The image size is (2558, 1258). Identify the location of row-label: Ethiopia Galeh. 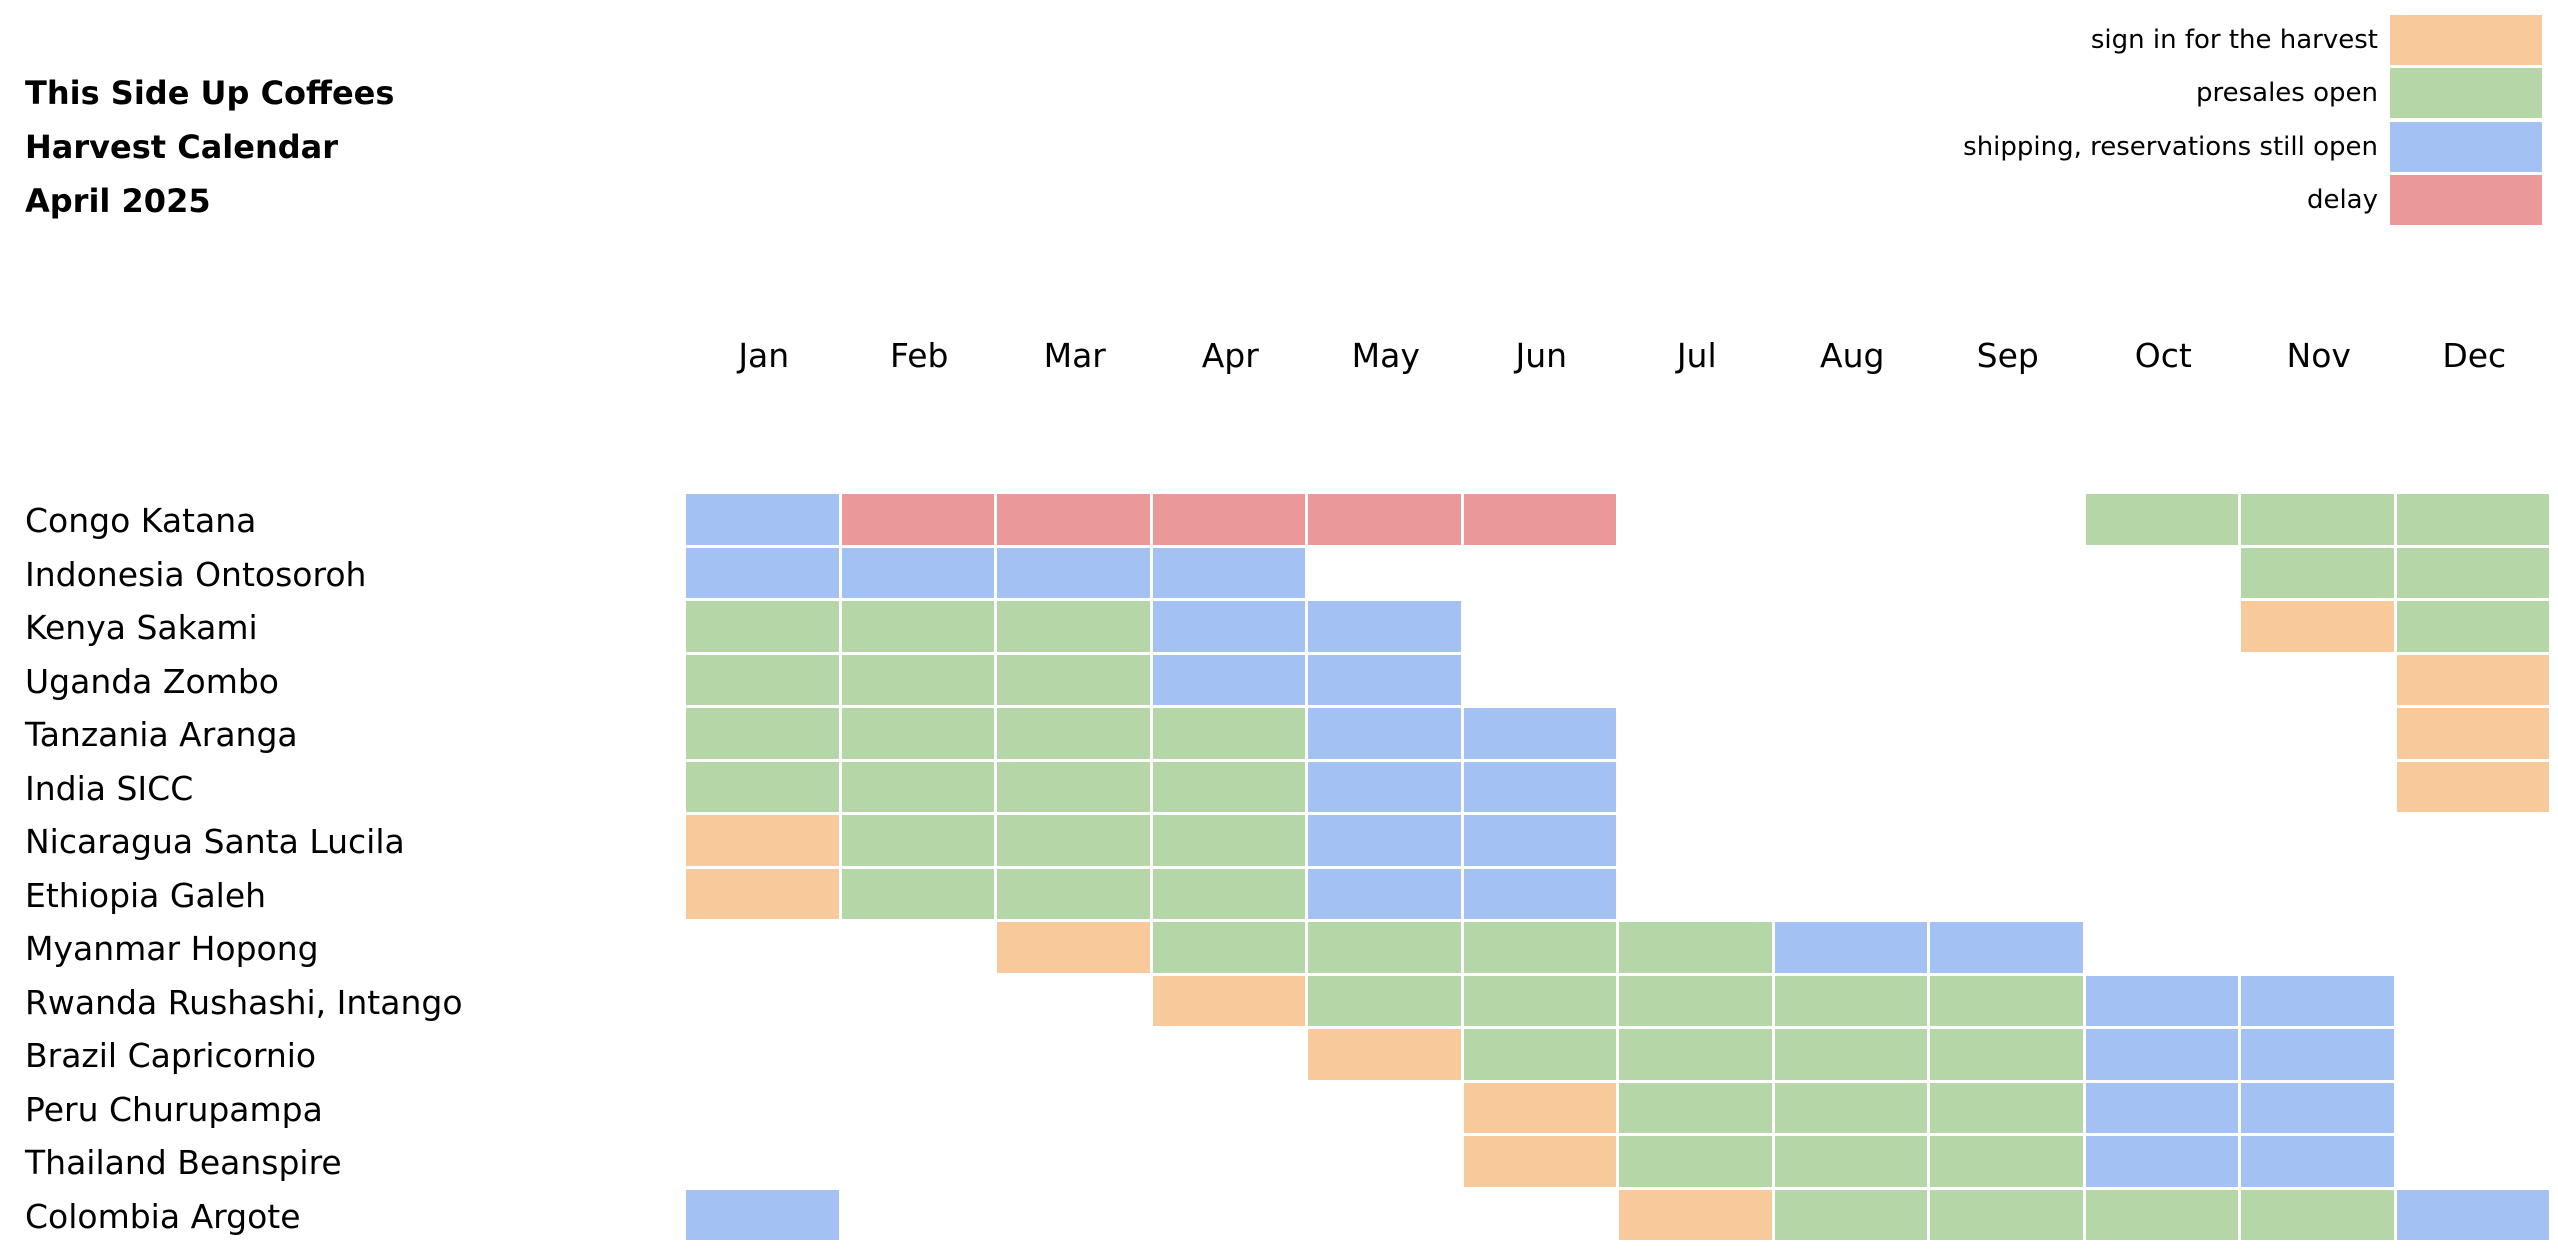
(146, 895).